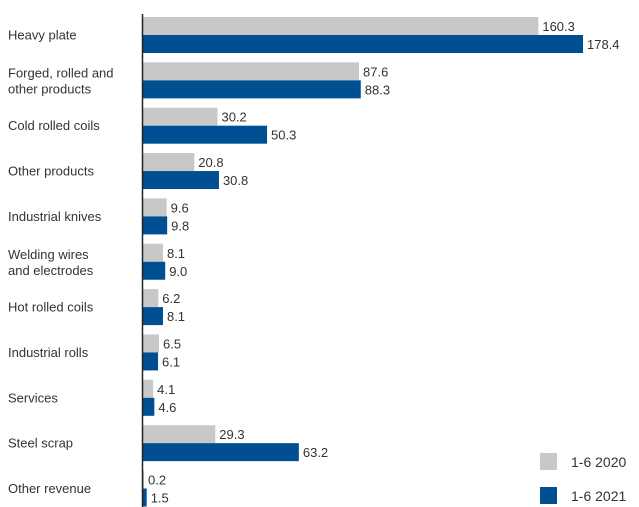 The height and width of the screenshot is (507, 639). I want to click on category-label: Industrial knives, so click(55, 216).